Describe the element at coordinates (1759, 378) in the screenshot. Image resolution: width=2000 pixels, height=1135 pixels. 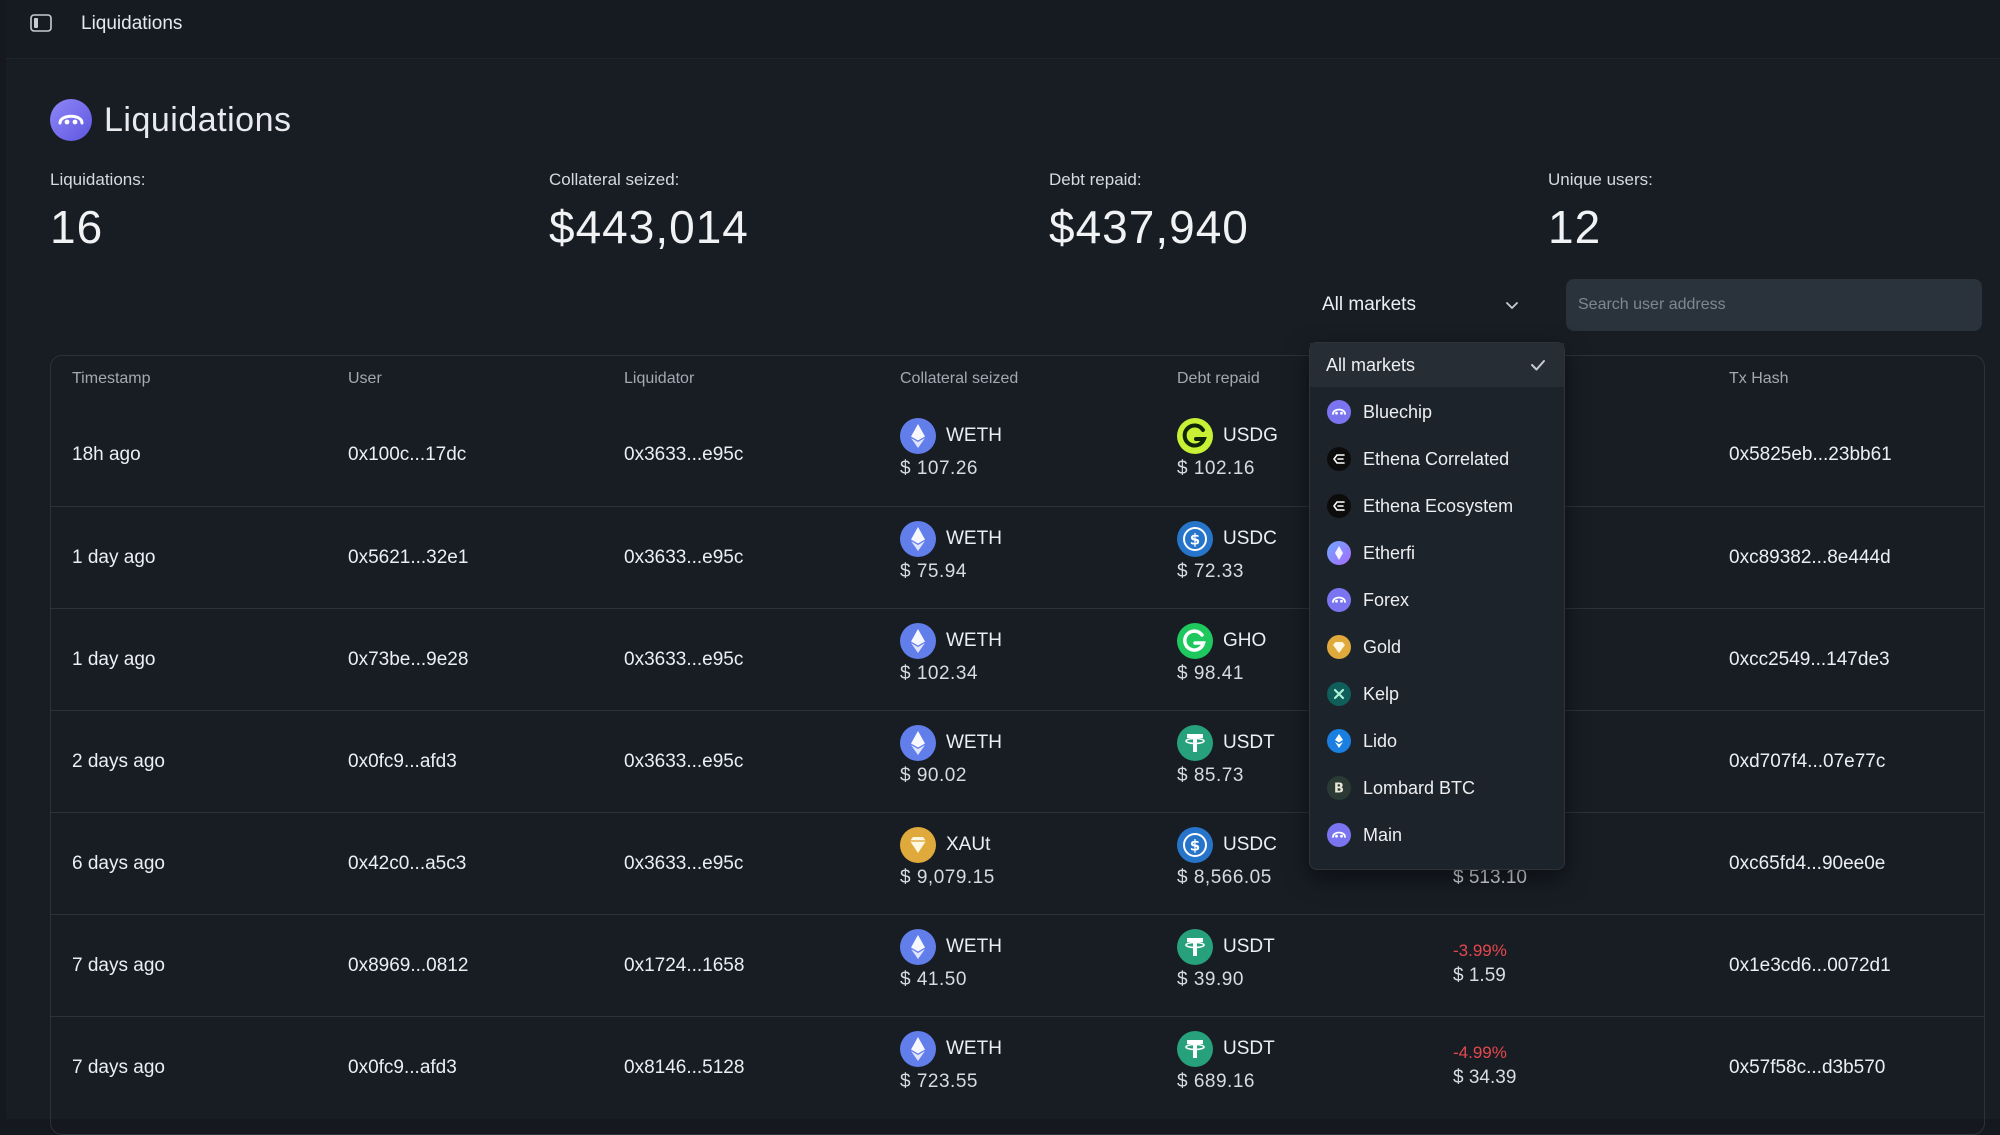
I see `header-tx-hash: Tx Hash` at that location.